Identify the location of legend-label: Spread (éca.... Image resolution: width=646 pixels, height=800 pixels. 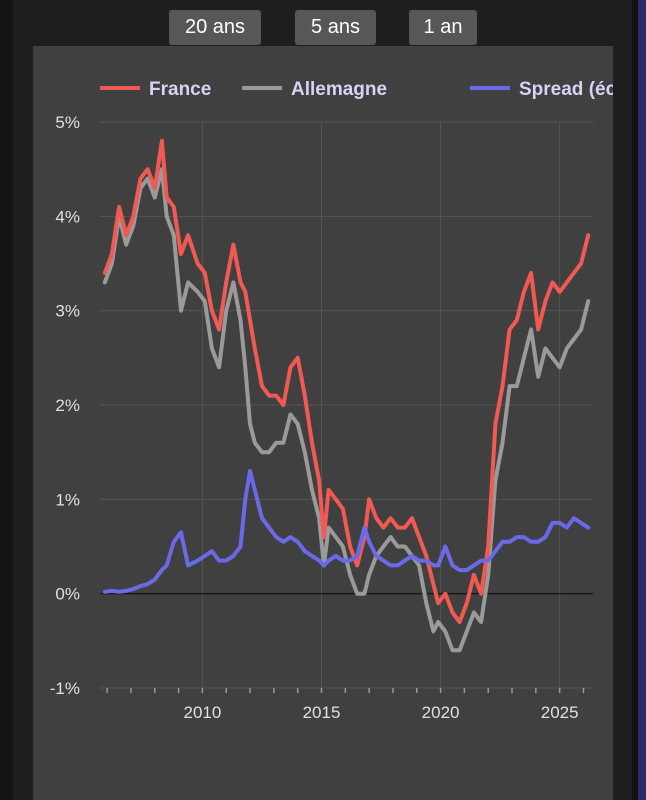
(566, 89).